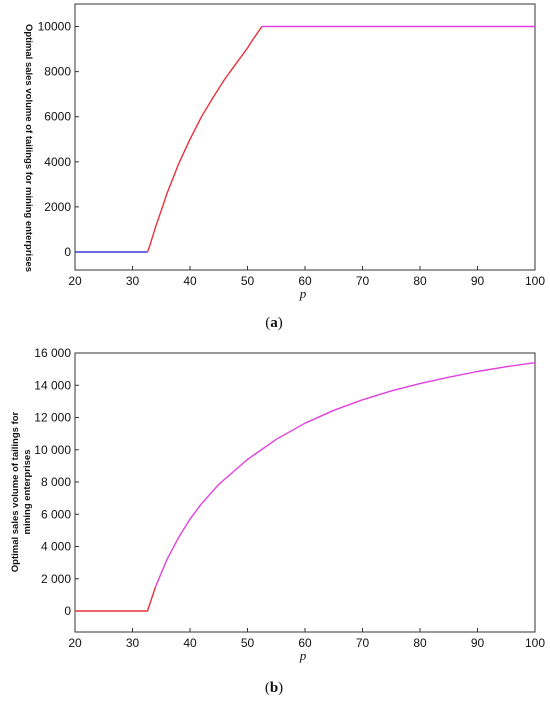 This screenshot has height=701, width=550. What do you see at coordinates (58, 139) in the screenshot?
I see `chart-a-y-ticks: 0 2000 4000 6000 8000 10000` at bounding box center [58, 139].